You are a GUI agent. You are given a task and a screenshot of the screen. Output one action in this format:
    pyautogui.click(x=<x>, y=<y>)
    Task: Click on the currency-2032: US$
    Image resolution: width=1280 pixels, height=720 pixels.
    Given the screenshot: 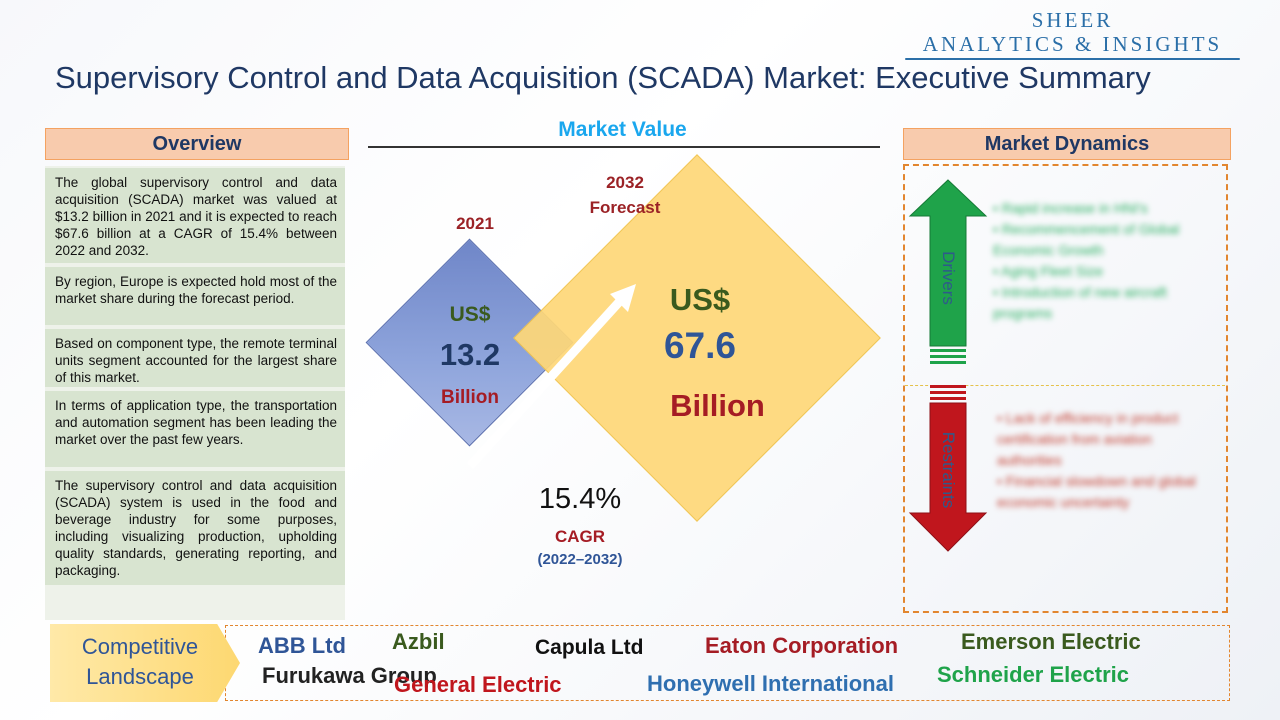 What is the action you would take?
    pyautogui.click(x=700, y=299)
    